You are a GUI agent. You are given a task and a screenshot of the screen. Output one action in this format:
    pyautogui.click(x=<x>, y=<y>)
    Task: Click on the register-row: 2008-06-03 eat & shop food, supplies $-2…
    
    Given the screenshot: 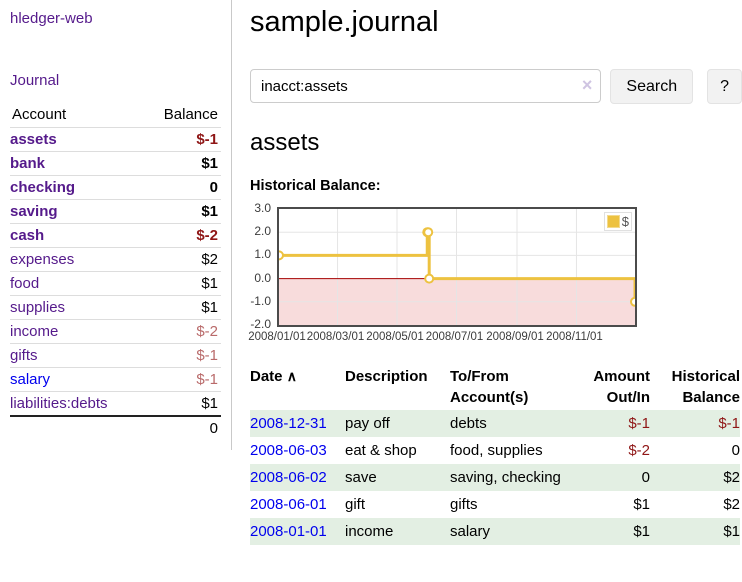 What is the action you would take?
    pyautogui.click(x=495, y=450)
    